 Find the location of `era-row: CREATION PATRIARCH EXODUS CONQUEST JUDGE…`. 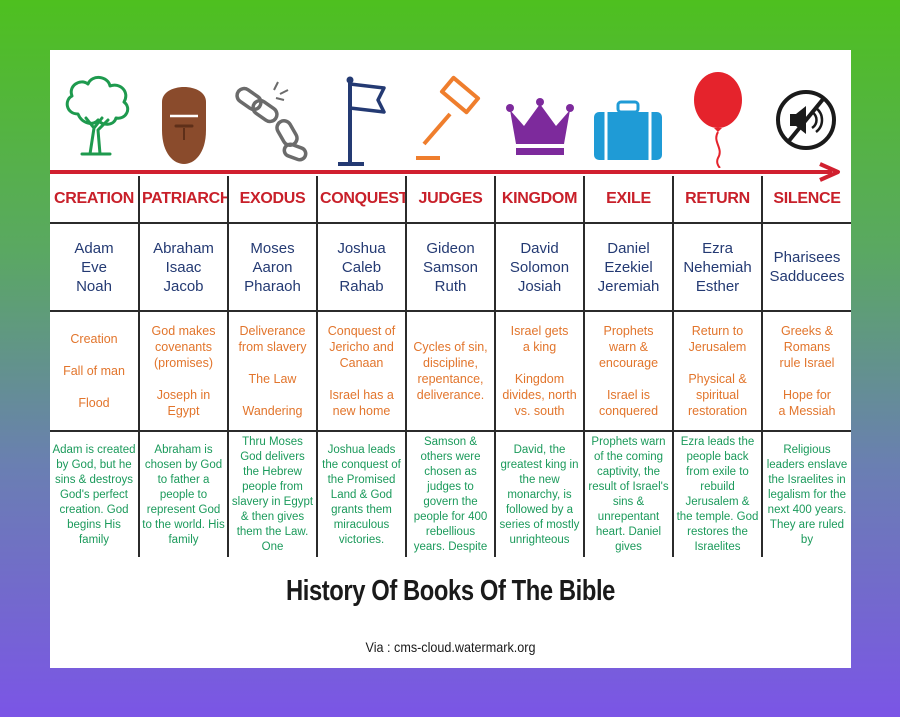

era-row: CREATION PATRIARCH EXODUS CONQUEST JUDGE… is located at coordinates (450, 200).